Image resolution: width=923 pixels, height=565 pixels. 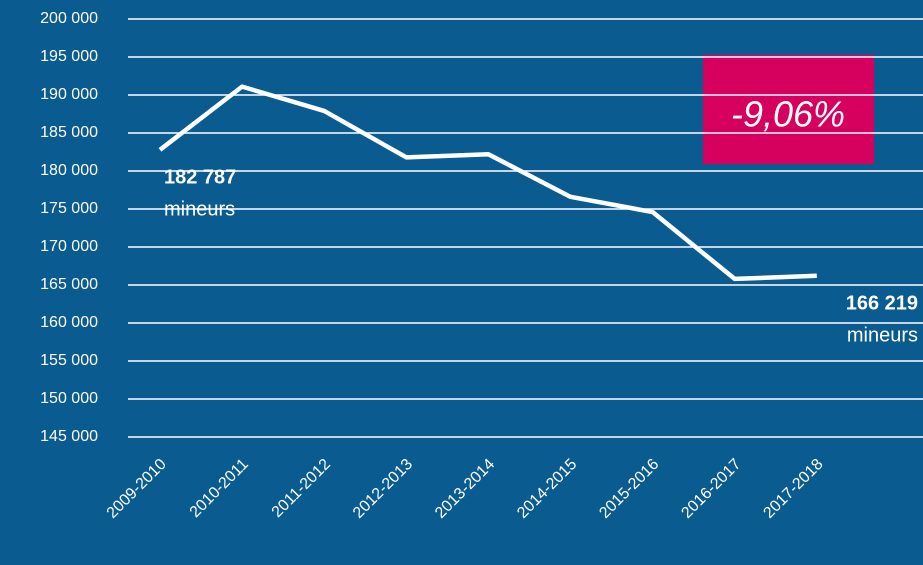 What do you see at coordinates (629, 489) in the screenshot?
I see `x-tick-label: 2015-2016` at bounding box center [629, 489].